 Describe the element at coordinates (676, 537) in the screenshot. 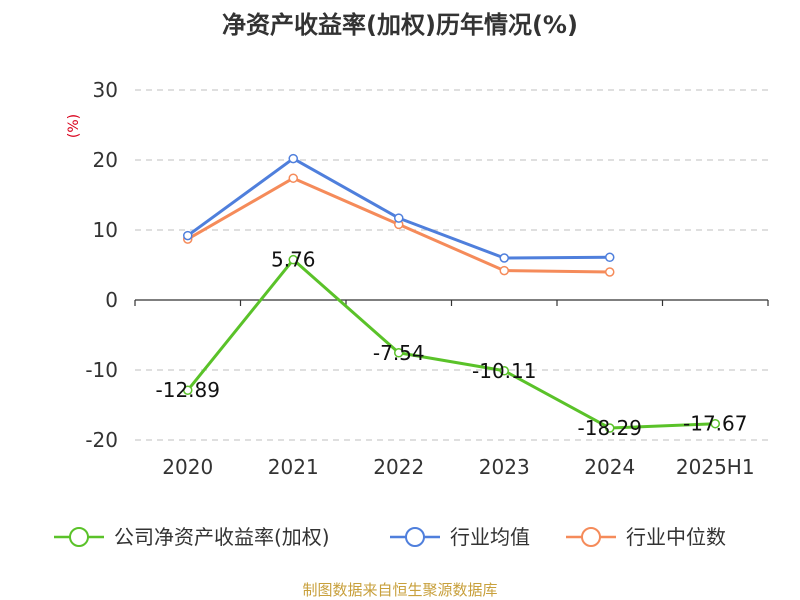

I see `legend-label: 行业中位数` at that location.